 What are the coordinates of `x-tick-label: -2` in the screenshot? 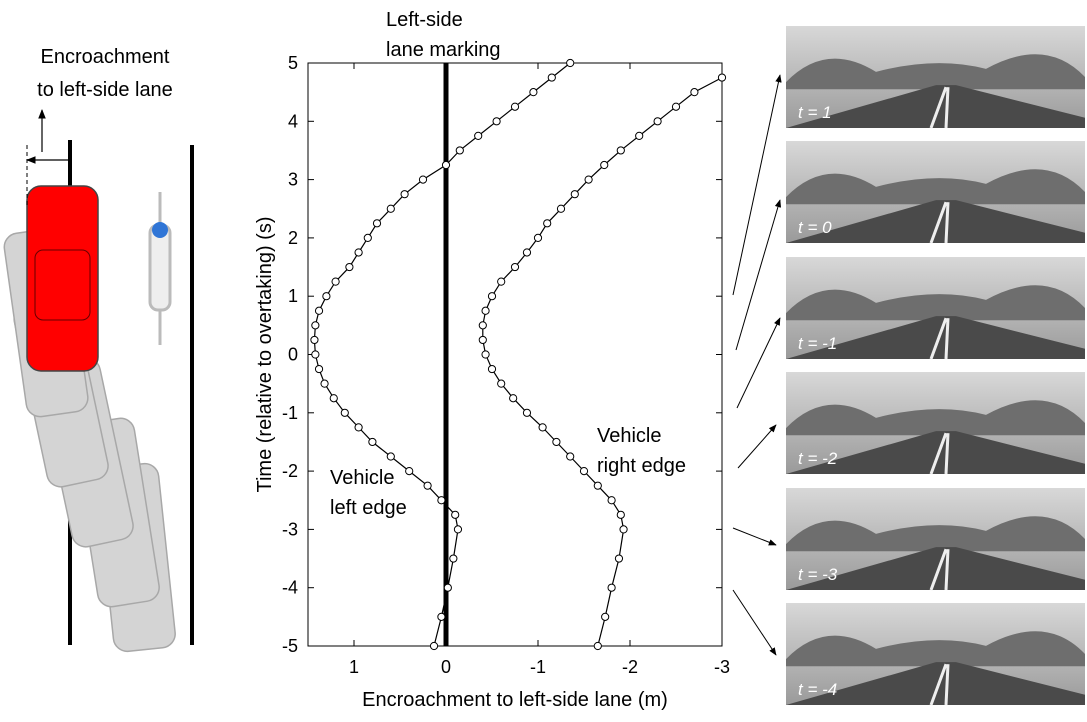 It's located at (630, 667).